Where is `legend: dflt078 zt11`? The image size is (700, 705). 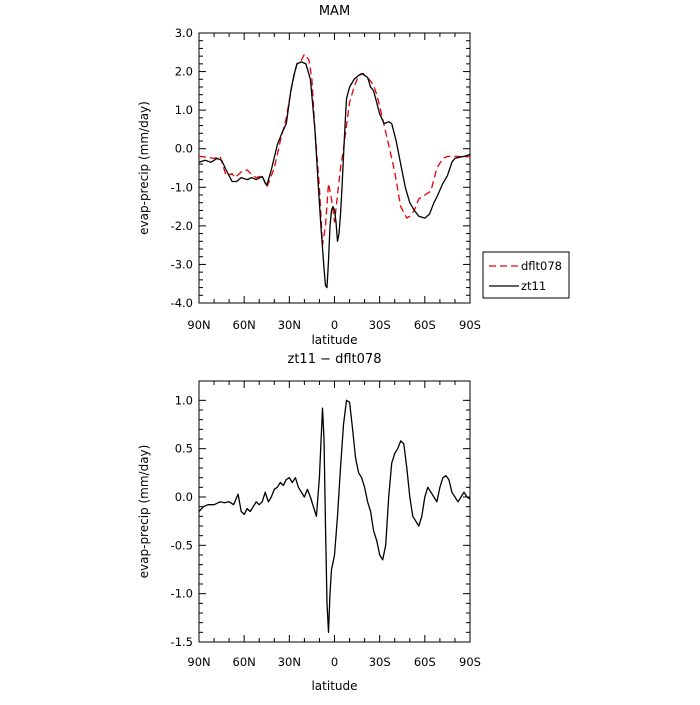
legend: dflt078 zt11 is located at coordinates (526, 275).